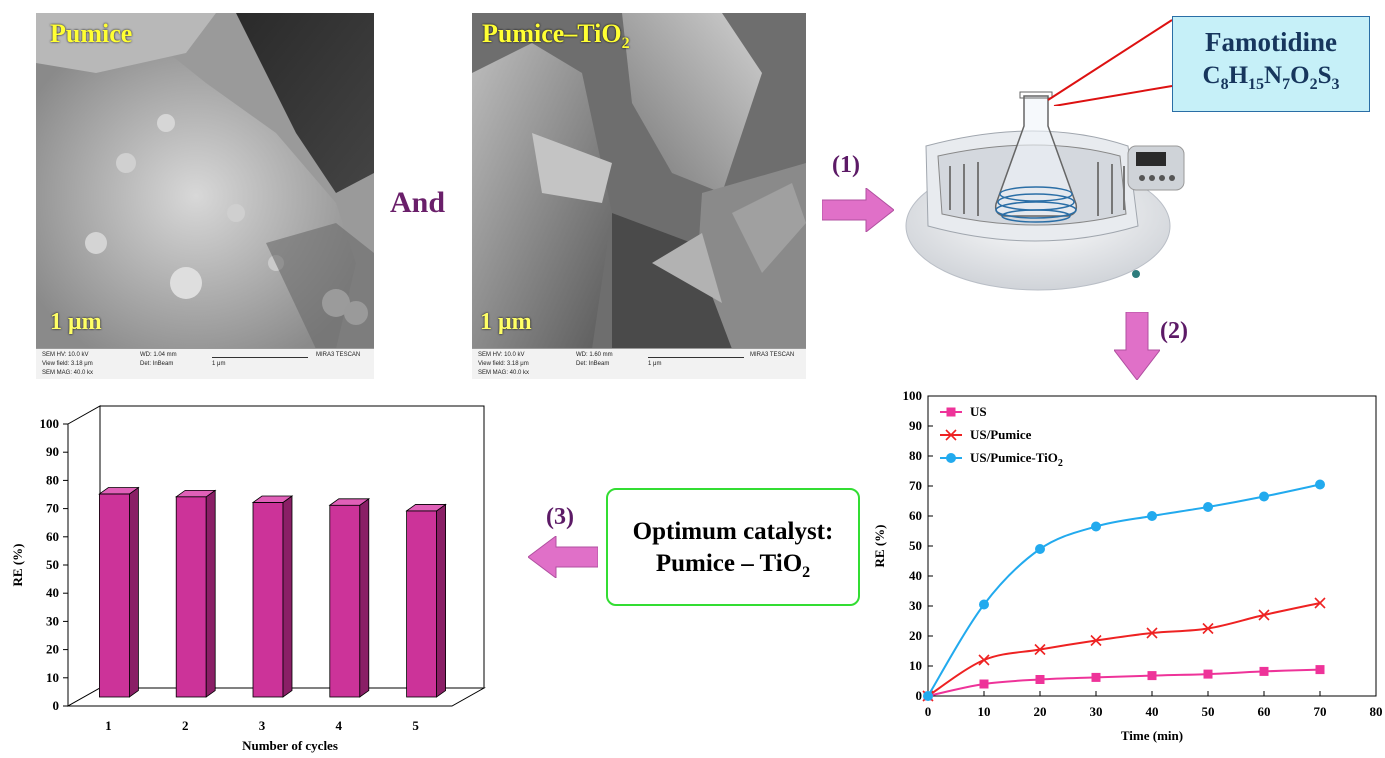 Image resolution: width=1385 pixels, height=758 pixels. I want to click on formula-part: S, so click(1324, 75).